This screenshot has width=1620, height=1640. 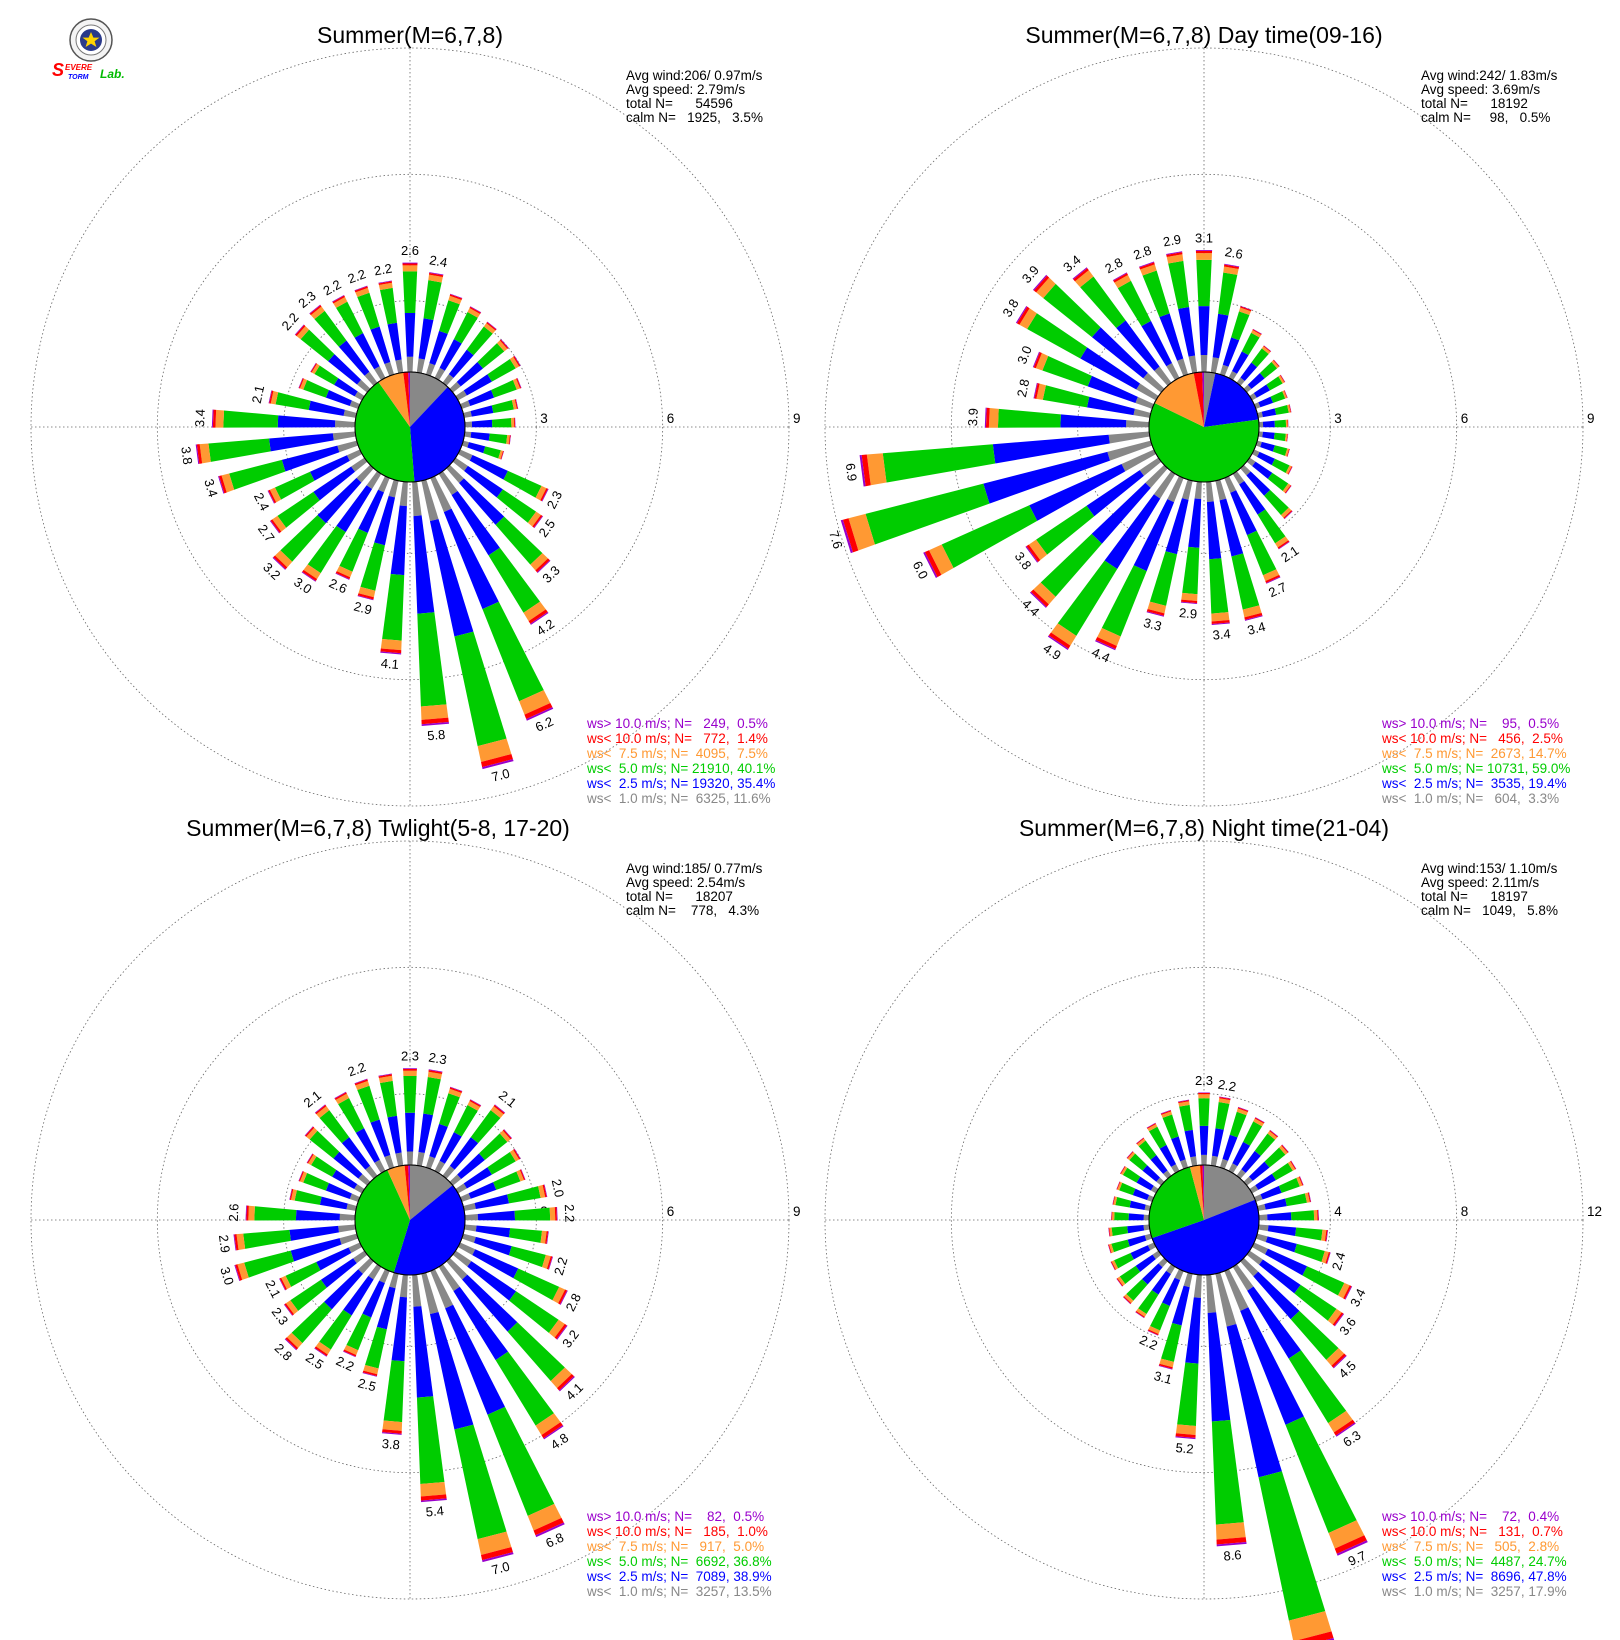 I want to click on logo-word-evere: EVERE, so click(x=79, y=67).